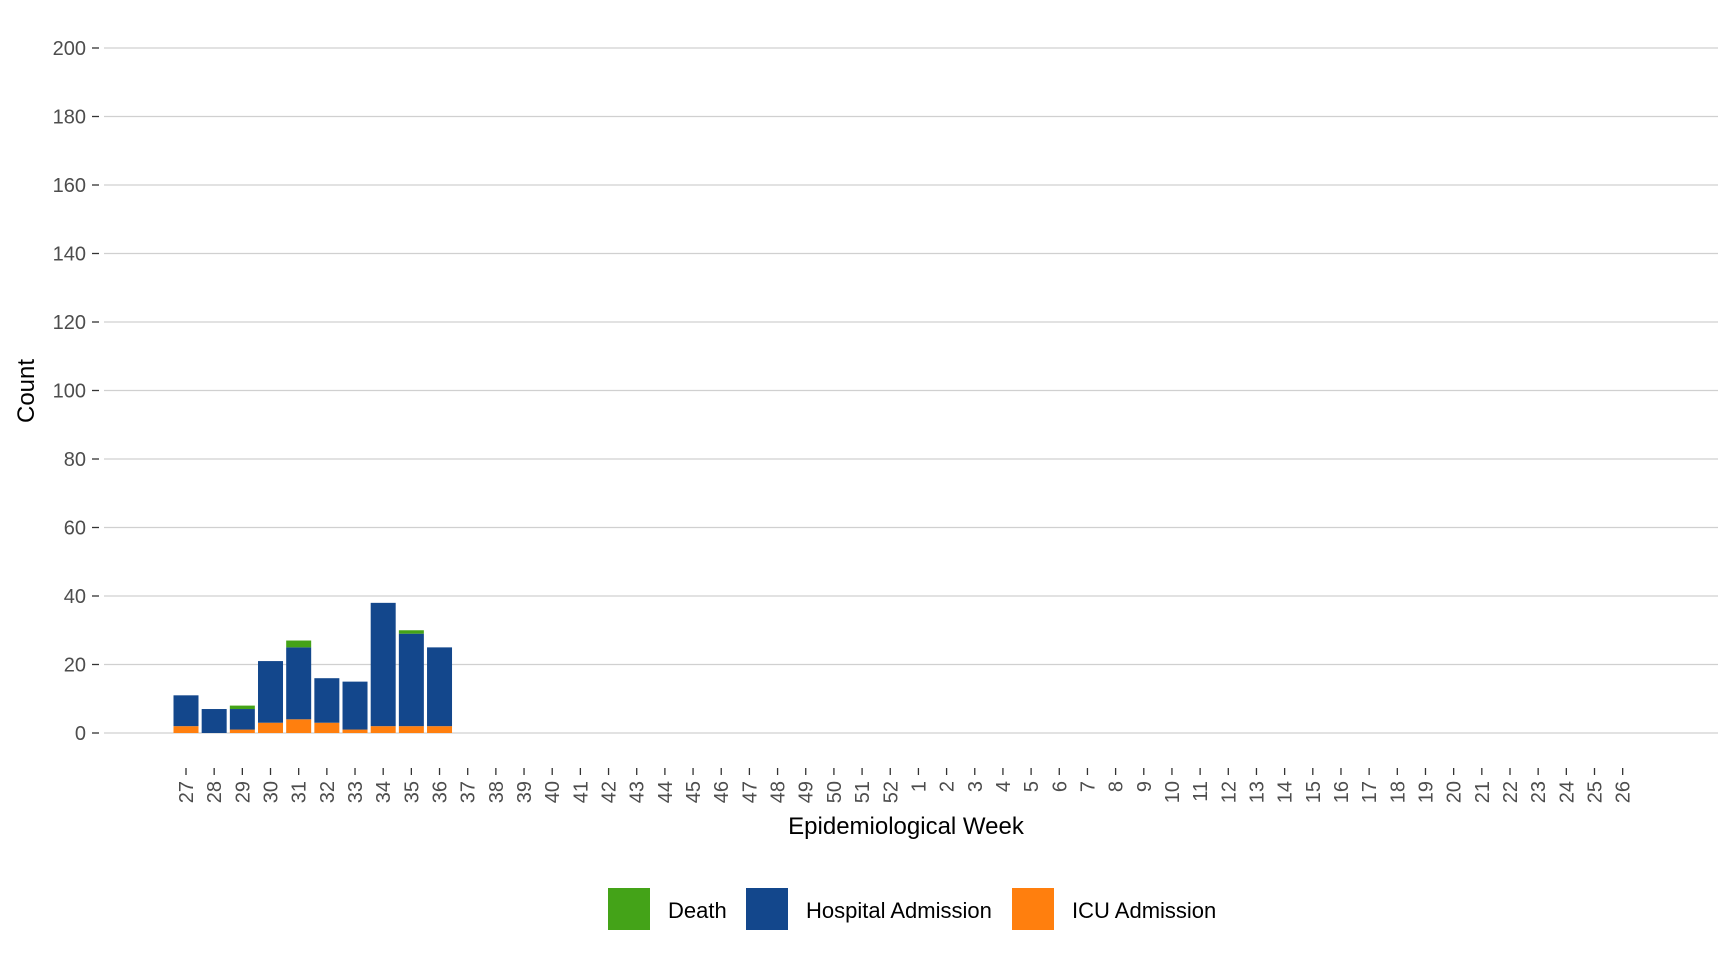 This screenshot has width=1728, height=960. Describe the element at coordinates (722, 792) in the screenshot. I see `x-tick-label: 46` at that location.